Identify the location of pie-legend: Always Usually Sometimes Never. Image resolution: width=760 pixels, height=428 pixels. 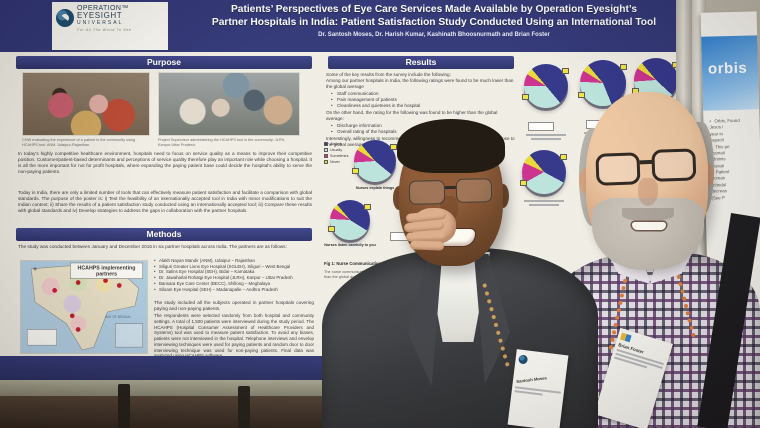
(339, 154).